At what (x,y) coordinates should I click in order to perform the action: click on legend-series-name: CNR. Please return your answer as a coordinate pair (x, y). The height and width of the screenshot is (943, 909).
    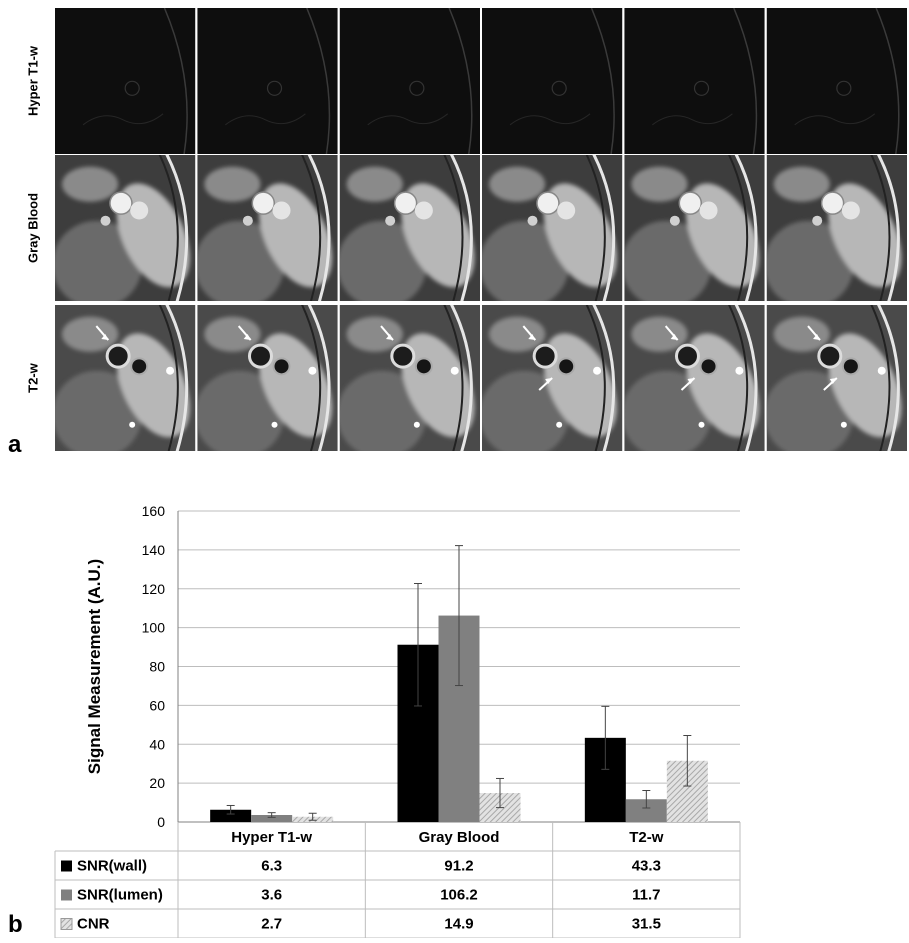
    Looking at the image, I should click on (93, 924).